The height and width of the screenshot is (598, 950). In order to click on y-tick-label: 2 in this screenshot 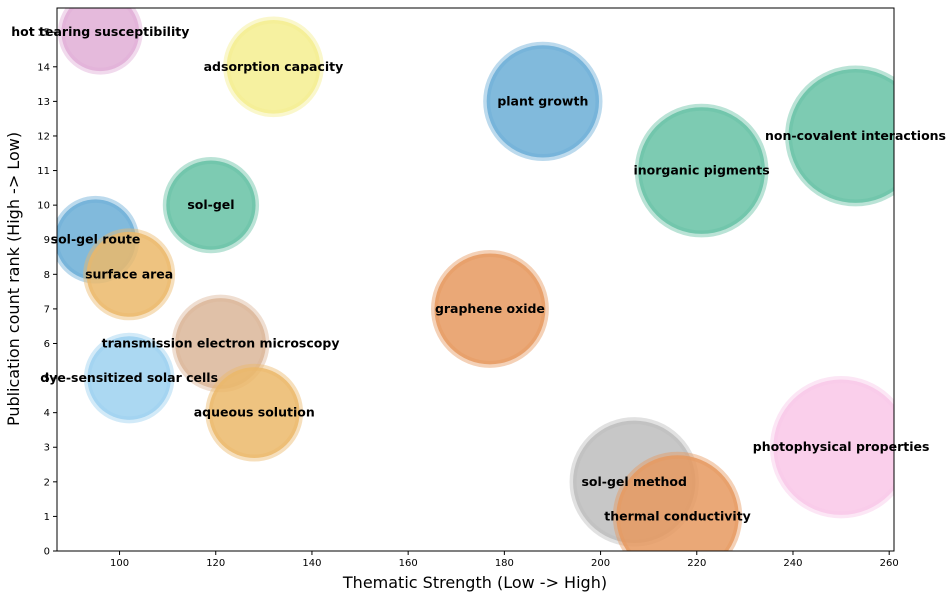, I will do `click(47, 482)`.